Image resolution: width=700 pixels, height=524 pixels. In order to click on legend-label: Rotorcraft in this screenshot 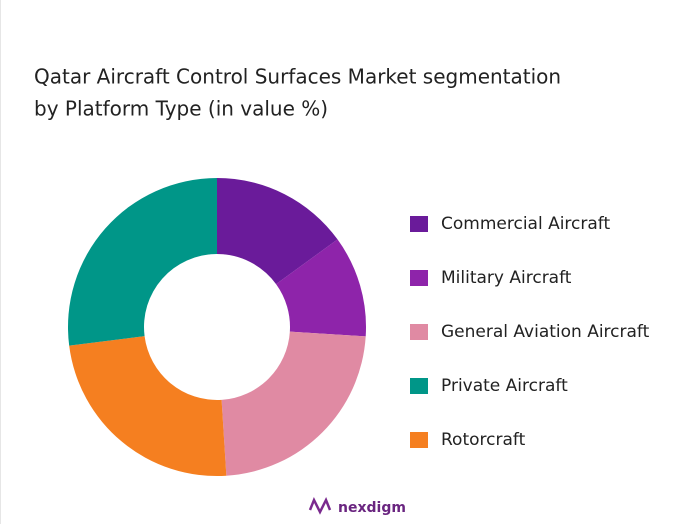, I will do `click(483, 440)`.